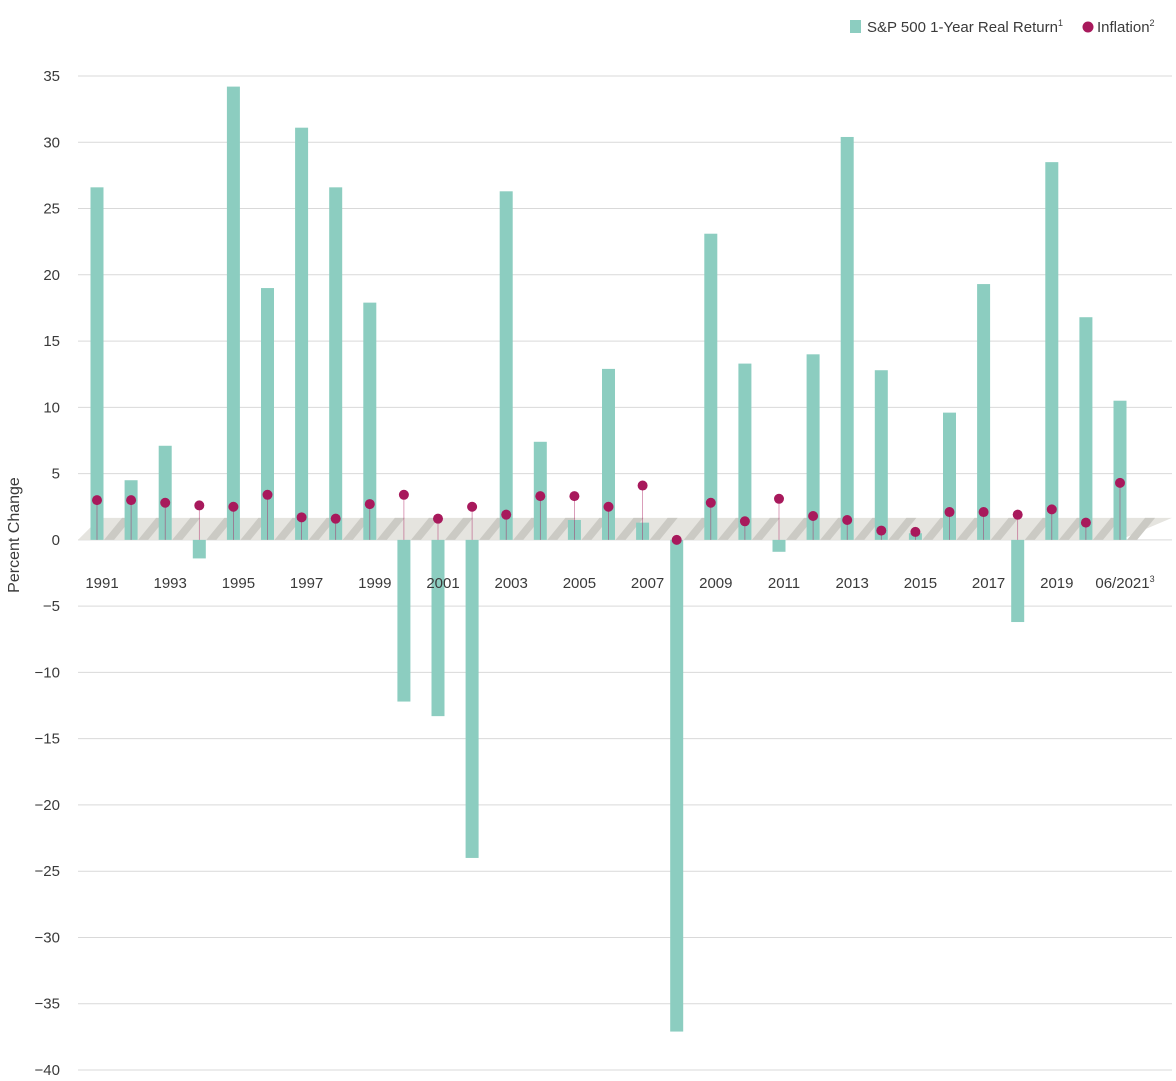  I want to click on y-tick-label: −35, so click(47, 1004).